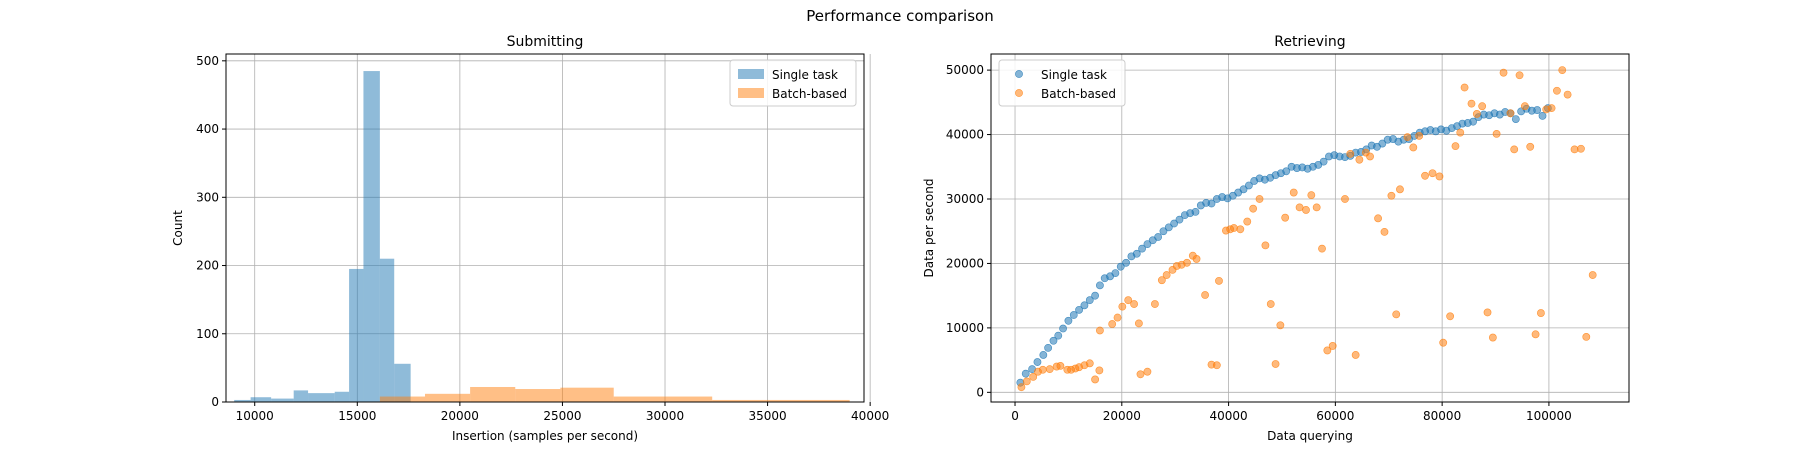  I want to click on y-tick-label: 20000, so click(965, 263).